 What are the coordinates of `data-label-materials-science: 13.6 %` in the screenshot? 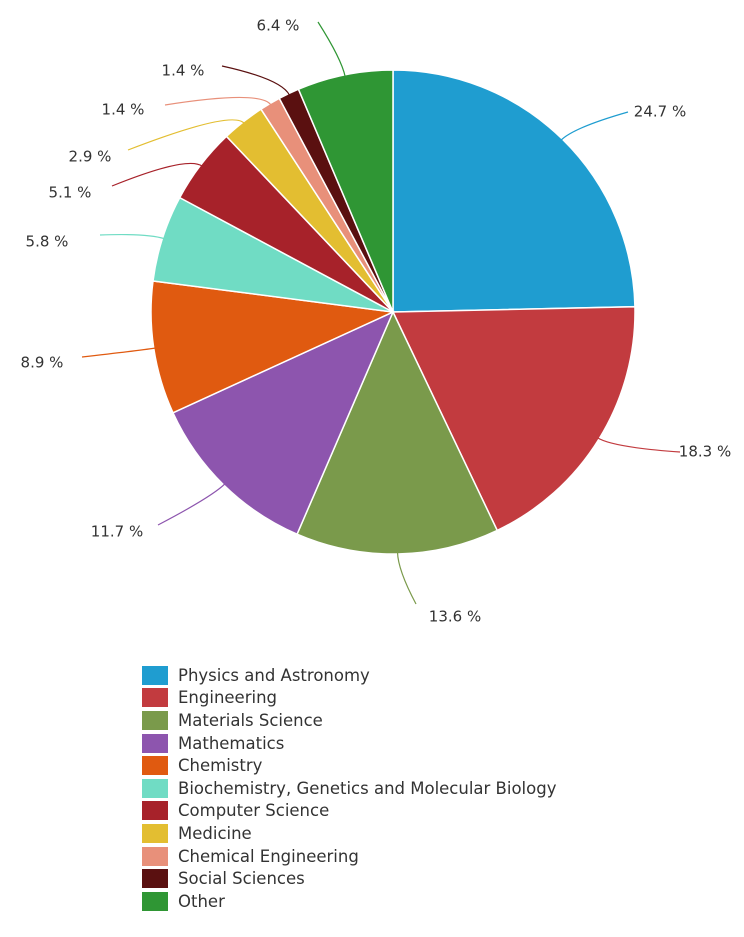 It's located at (455, 617).